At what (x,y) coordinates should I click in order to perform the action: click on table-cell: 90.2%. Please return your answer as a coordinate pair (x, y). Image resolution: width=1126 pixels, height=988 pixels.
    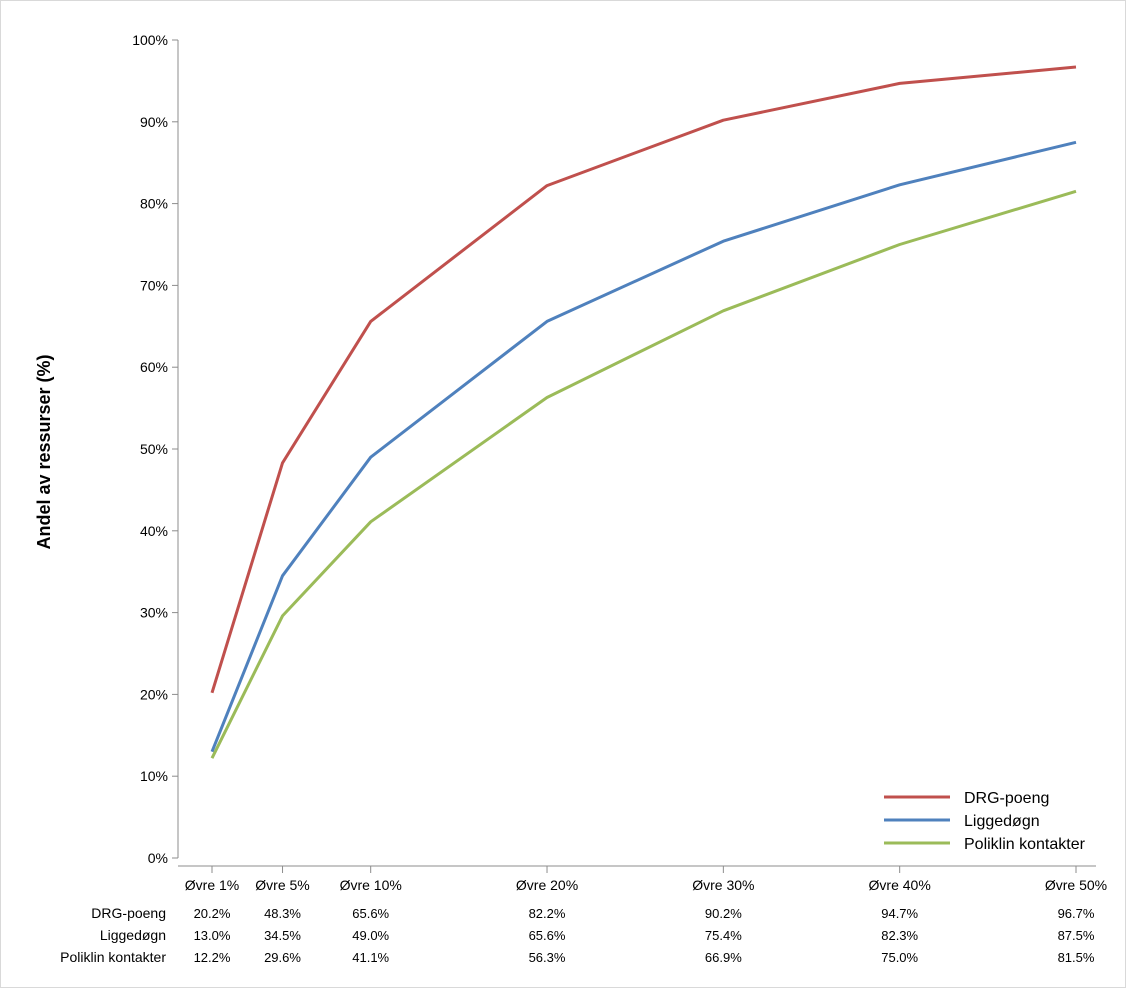
    Looking at the image, I should click on (723, 913).